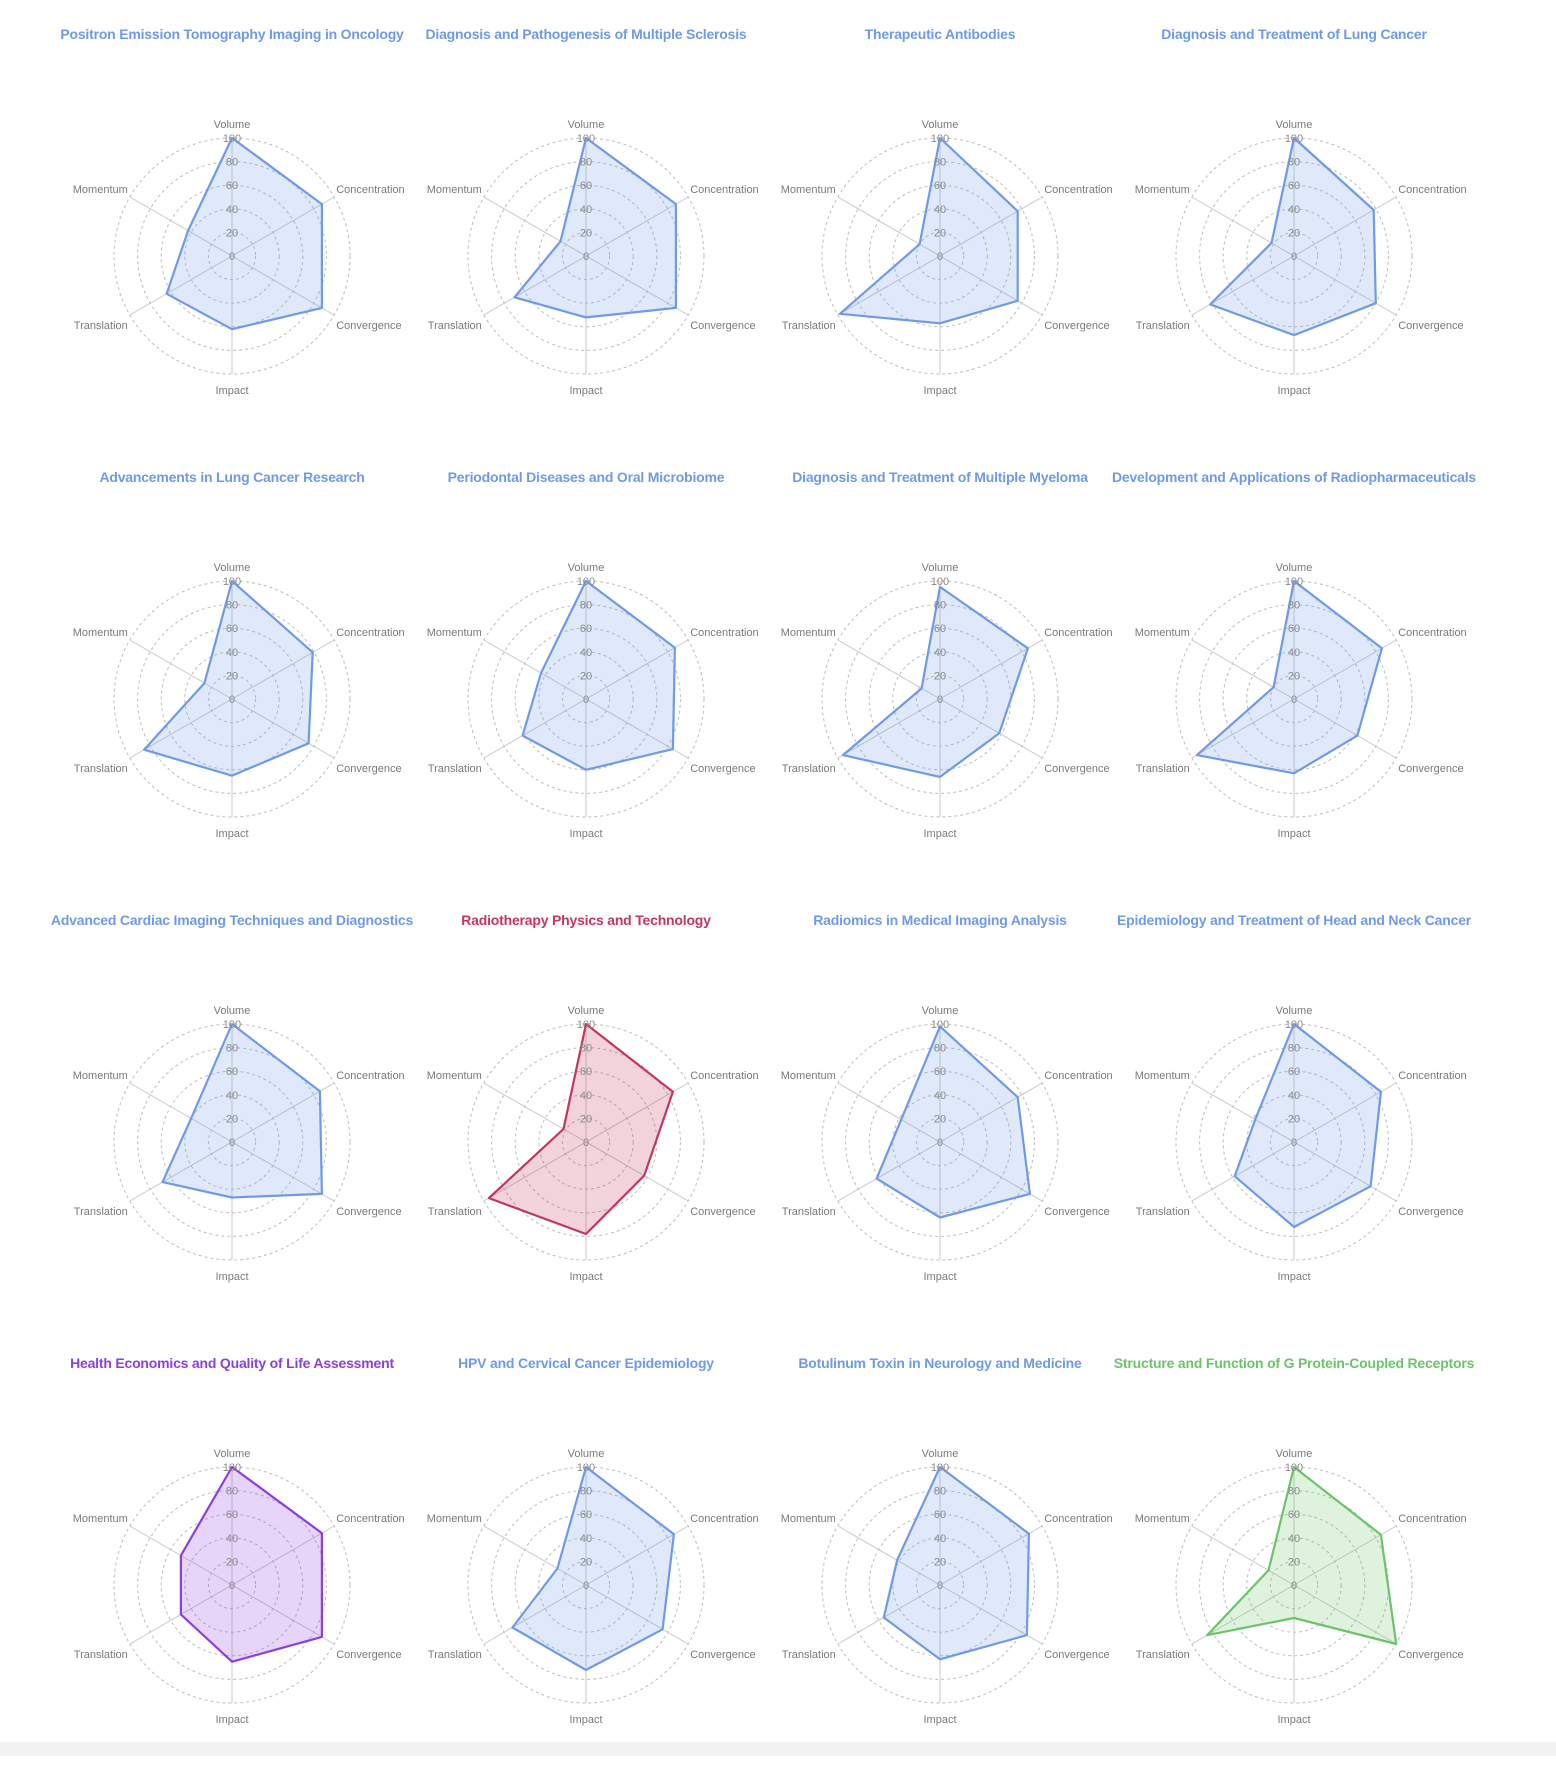 This screenshot has width=1556, height=1772. I want to click on axis-label: Concentration, so click(1432, 1519).